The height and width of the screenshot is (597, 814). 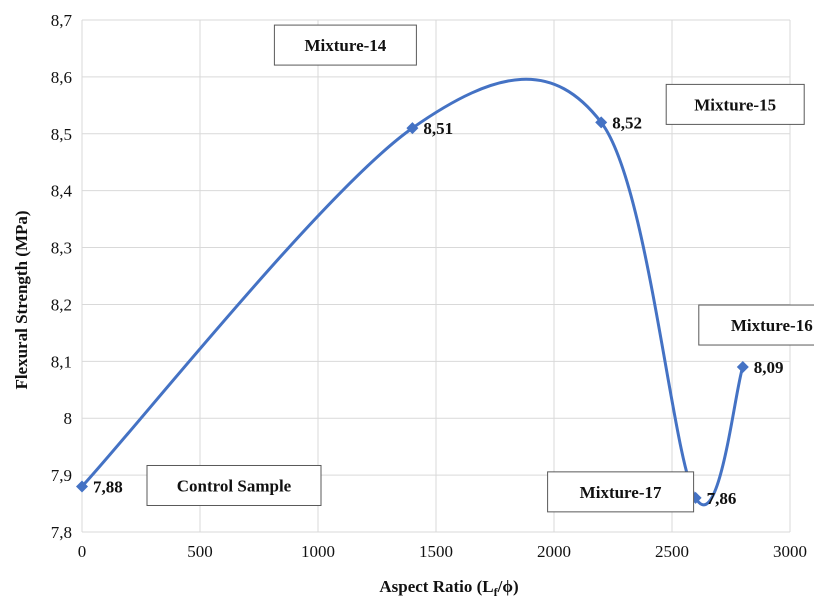 I want to click on x-axis-title: Aspect Ratio (Lf/ϕ), so click(x=448, y=587).